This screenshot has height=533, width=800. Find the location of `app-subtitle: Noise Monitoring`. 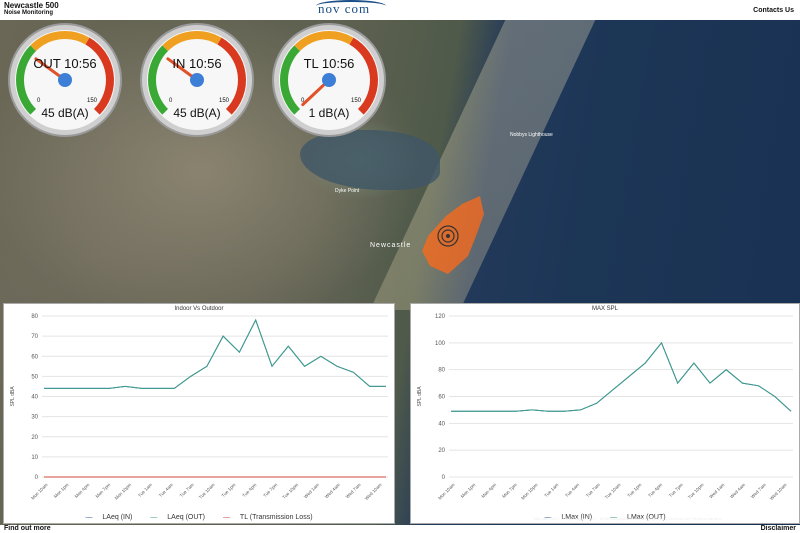

app-subtitle: Noise Monitoring is located at coordinates (28, 13).